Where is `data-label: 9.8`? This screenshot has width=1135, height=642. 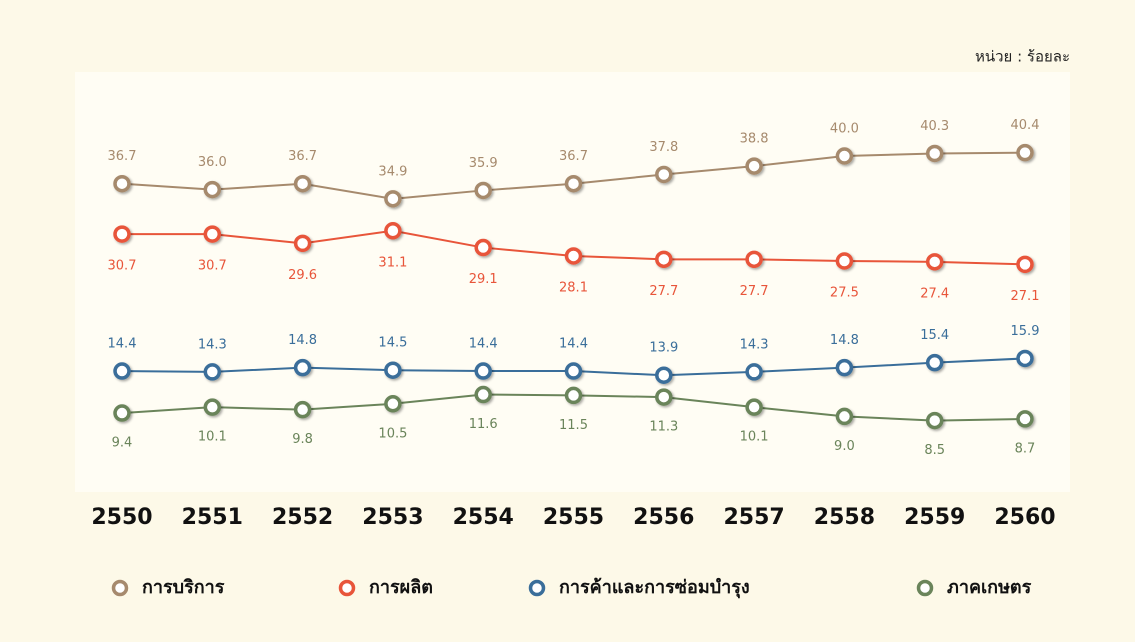 data-label: 9.8 is located at coordinates (302, 439).